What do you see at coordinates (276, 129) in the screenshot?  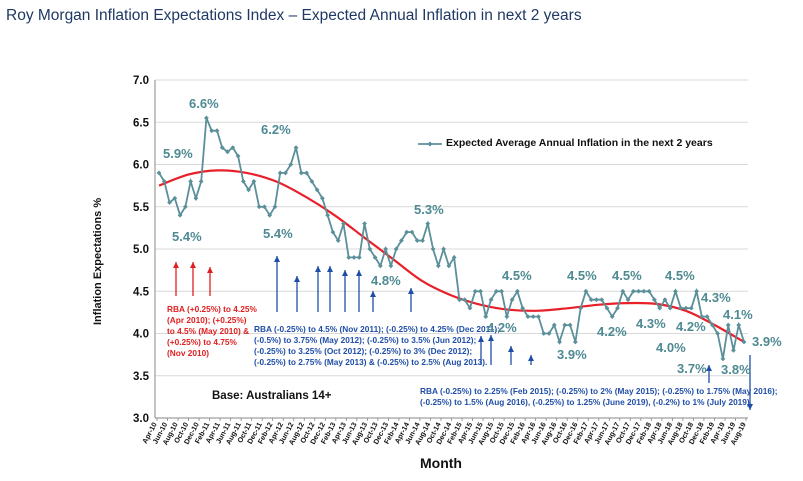 I see `point-label: 6.2%` at bounding box center [276, 129].